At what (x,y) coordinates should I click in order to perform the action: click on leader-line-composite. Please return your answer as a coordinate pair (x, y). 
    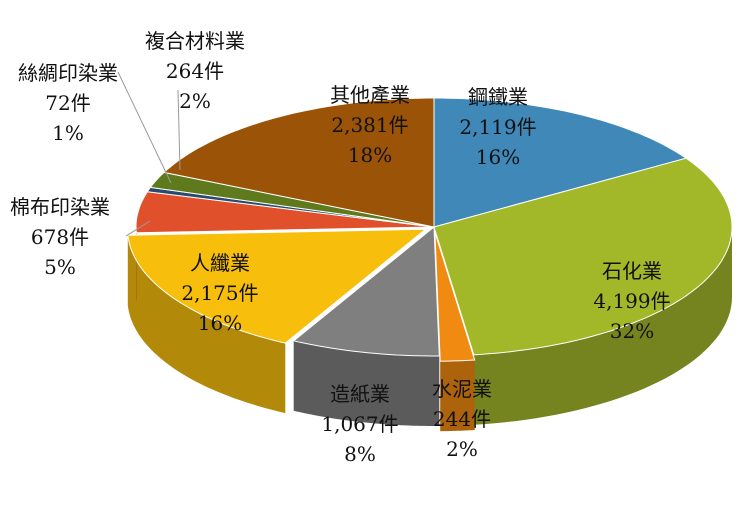
    Looking at the image, I should click on (179, 130).